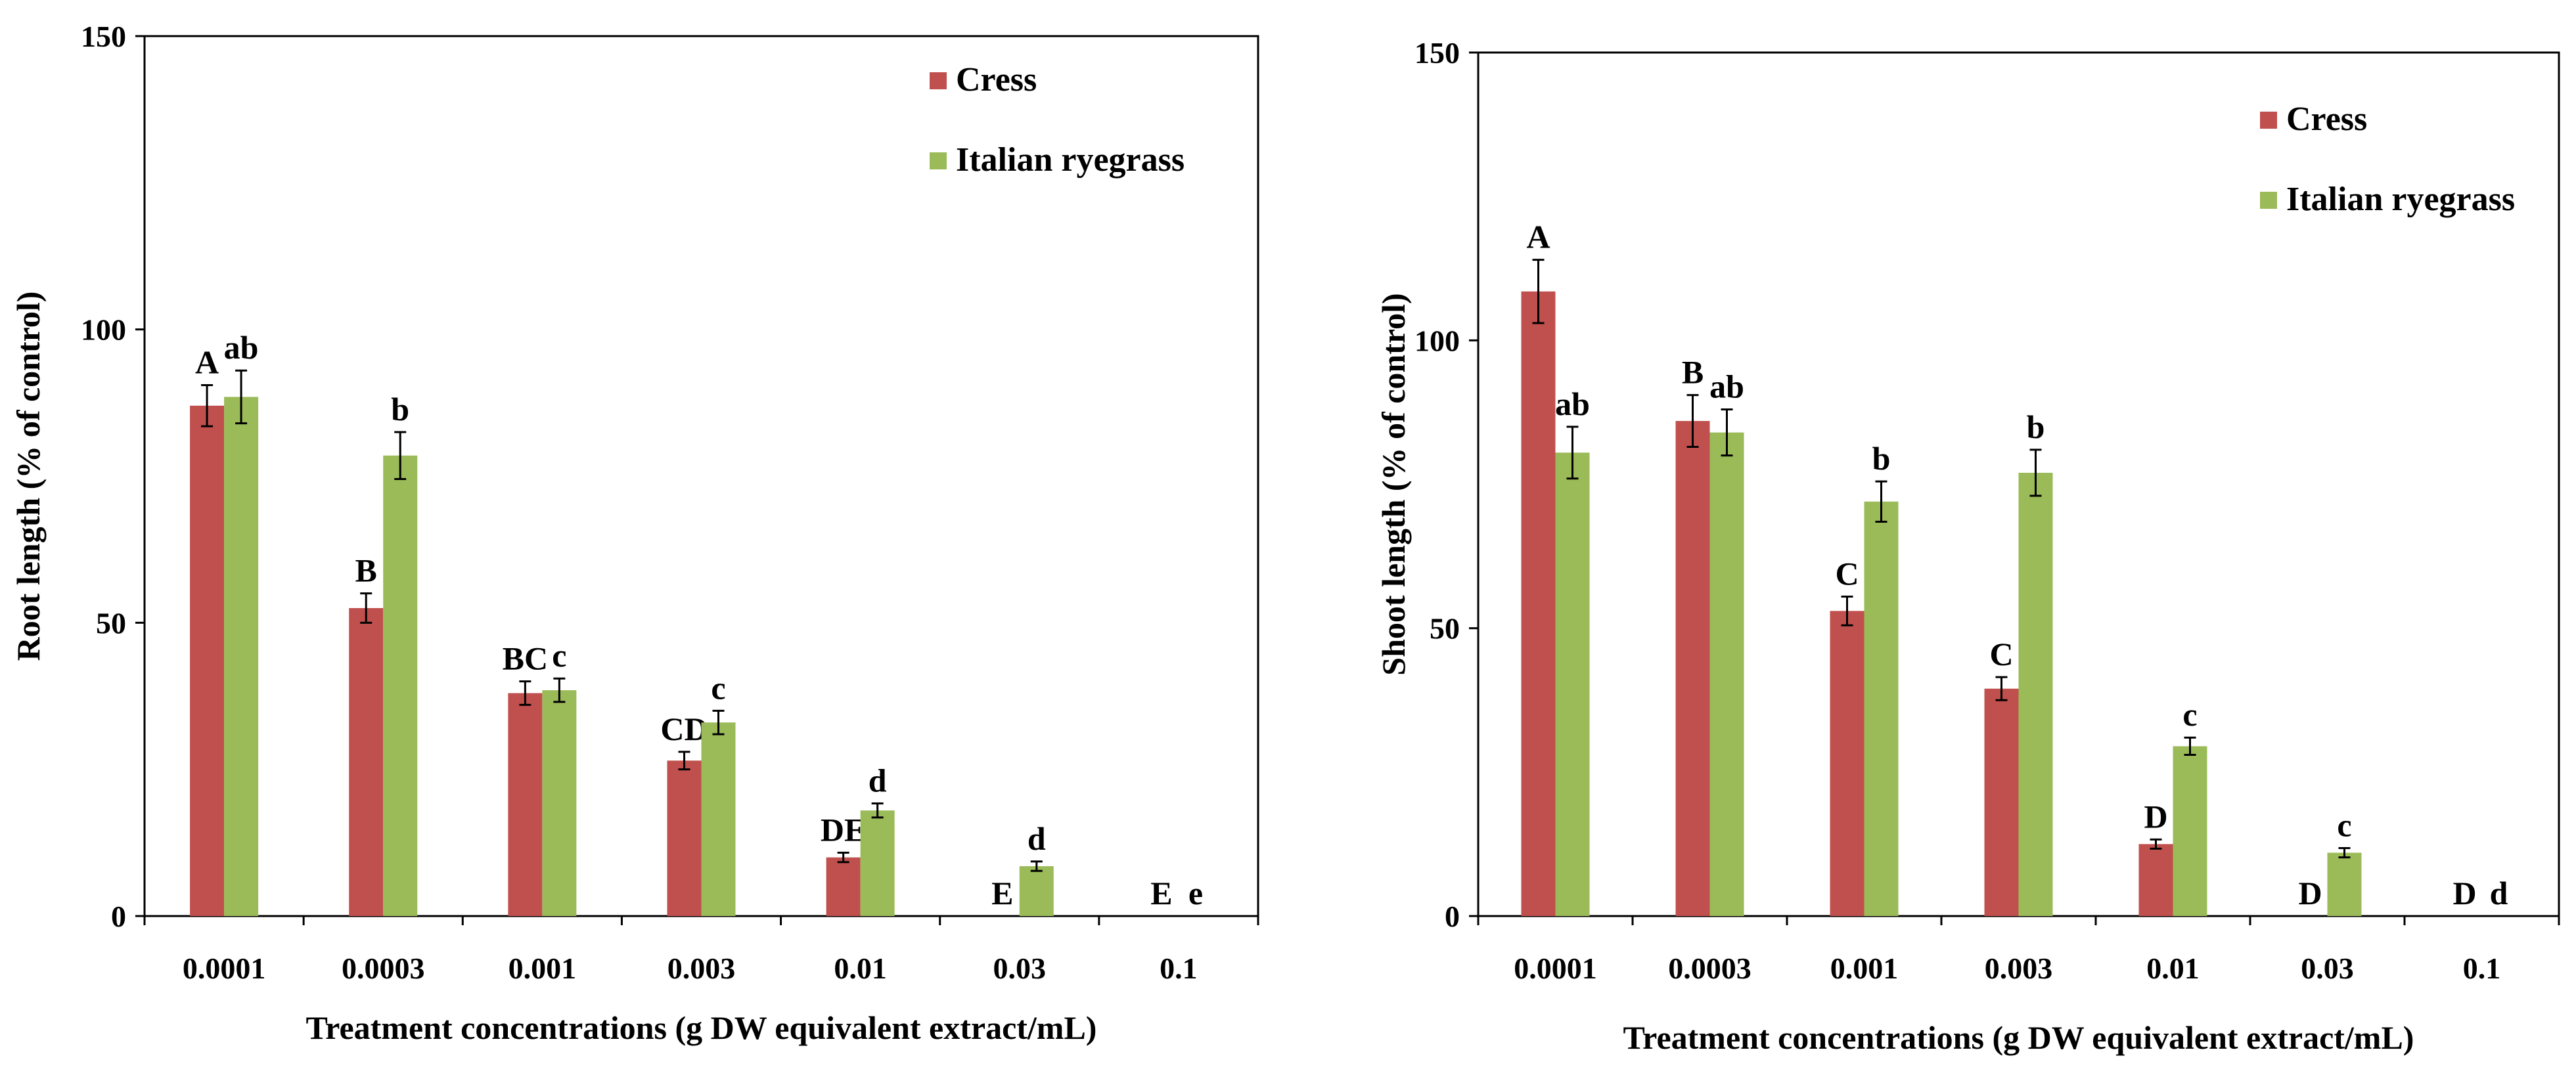 This screenshot has width=2576, height=1073. Describe the element at coordinates (843, 830) in the screenshot. I see `significance-letter: DE` at that location.